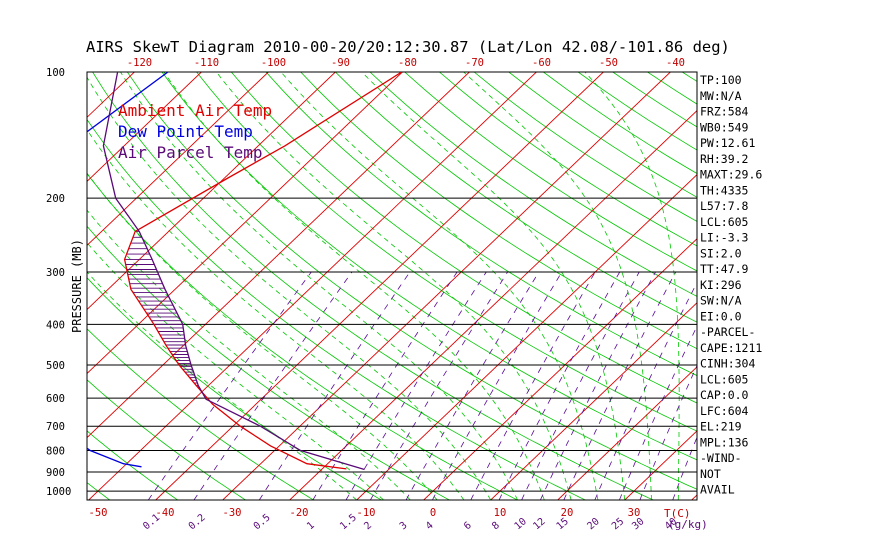 This screenshot has width=870, height=560. I want to click on side-index-text: KI:296, so click(721, 285).